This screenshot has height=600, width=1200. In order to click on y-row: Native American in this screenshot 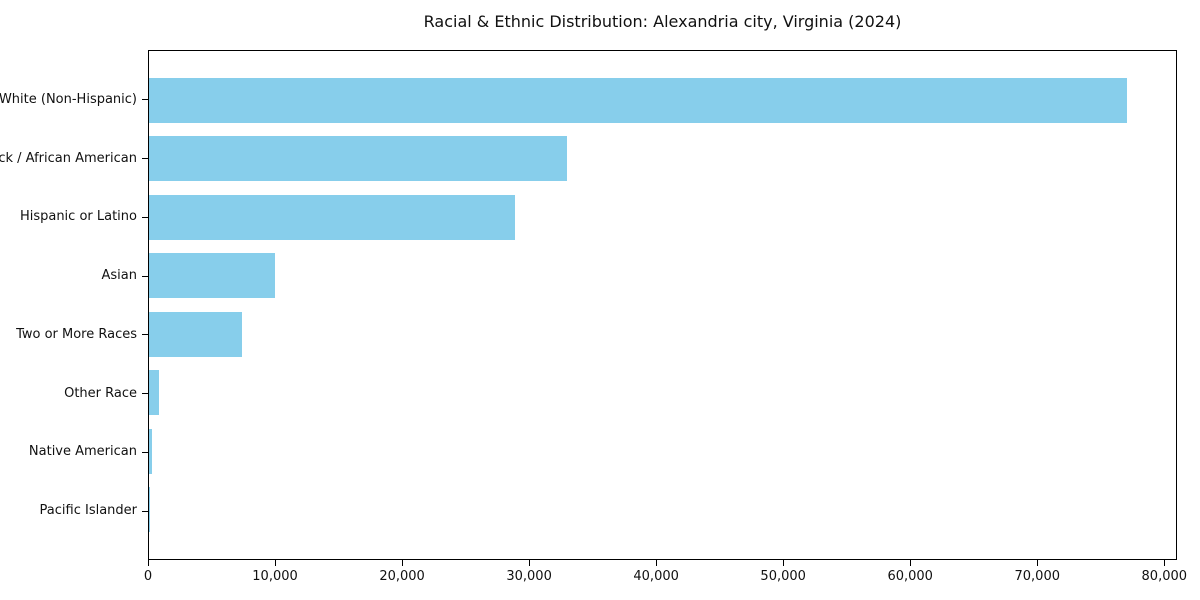, I will do `click(74, 452)`.